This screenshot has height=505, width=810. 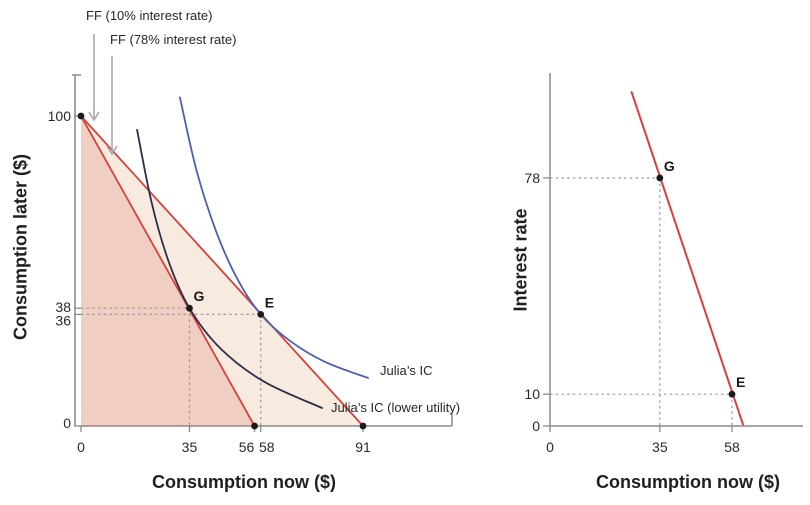 I want to click on right-xtick-label-0: 0, so click(x=550, y=447).